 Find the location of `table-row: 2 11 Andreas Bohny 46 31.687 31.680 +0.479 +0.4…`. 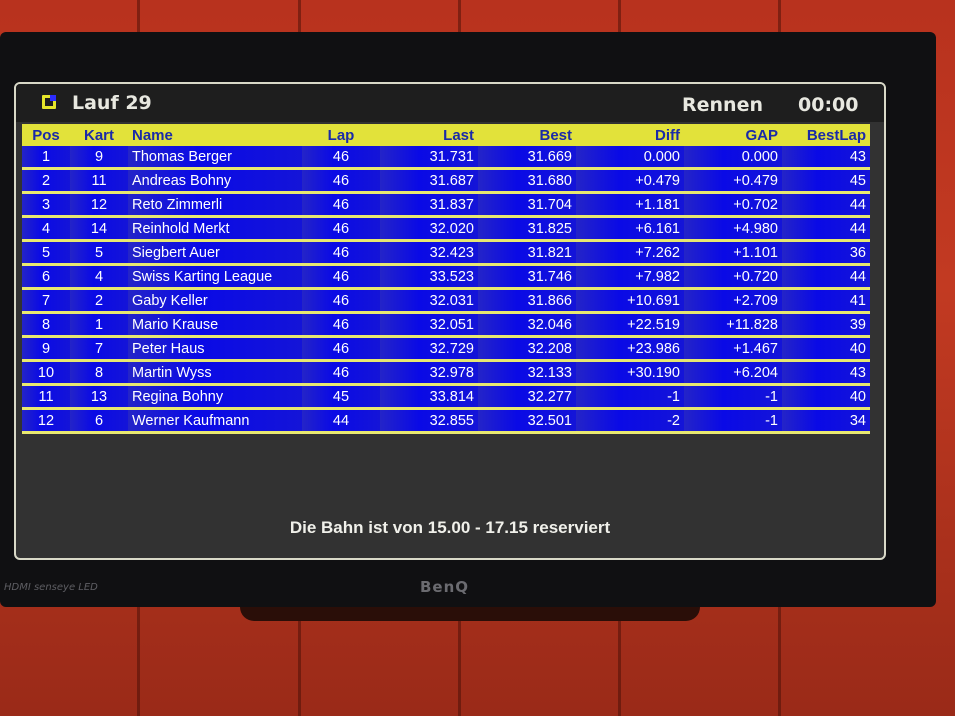

table-row: 2 11 Andreas Bohny 46 31.687 31.680 +0.479 +0.4… is located at coordinates (446, 181).